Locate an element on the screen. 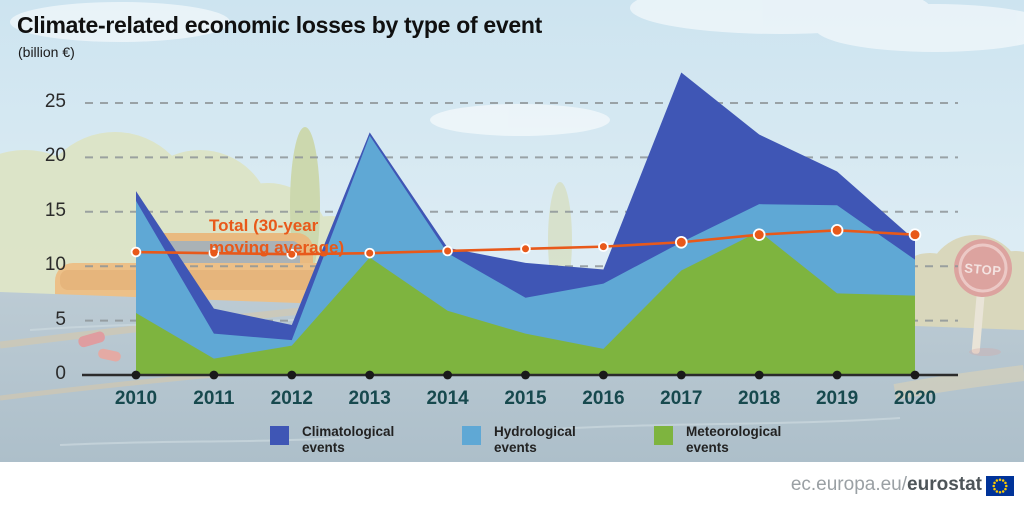 The image size is (1024, 512). footer-bar: ec.europa.eu/eurostat is located at coordinates (512, 487).